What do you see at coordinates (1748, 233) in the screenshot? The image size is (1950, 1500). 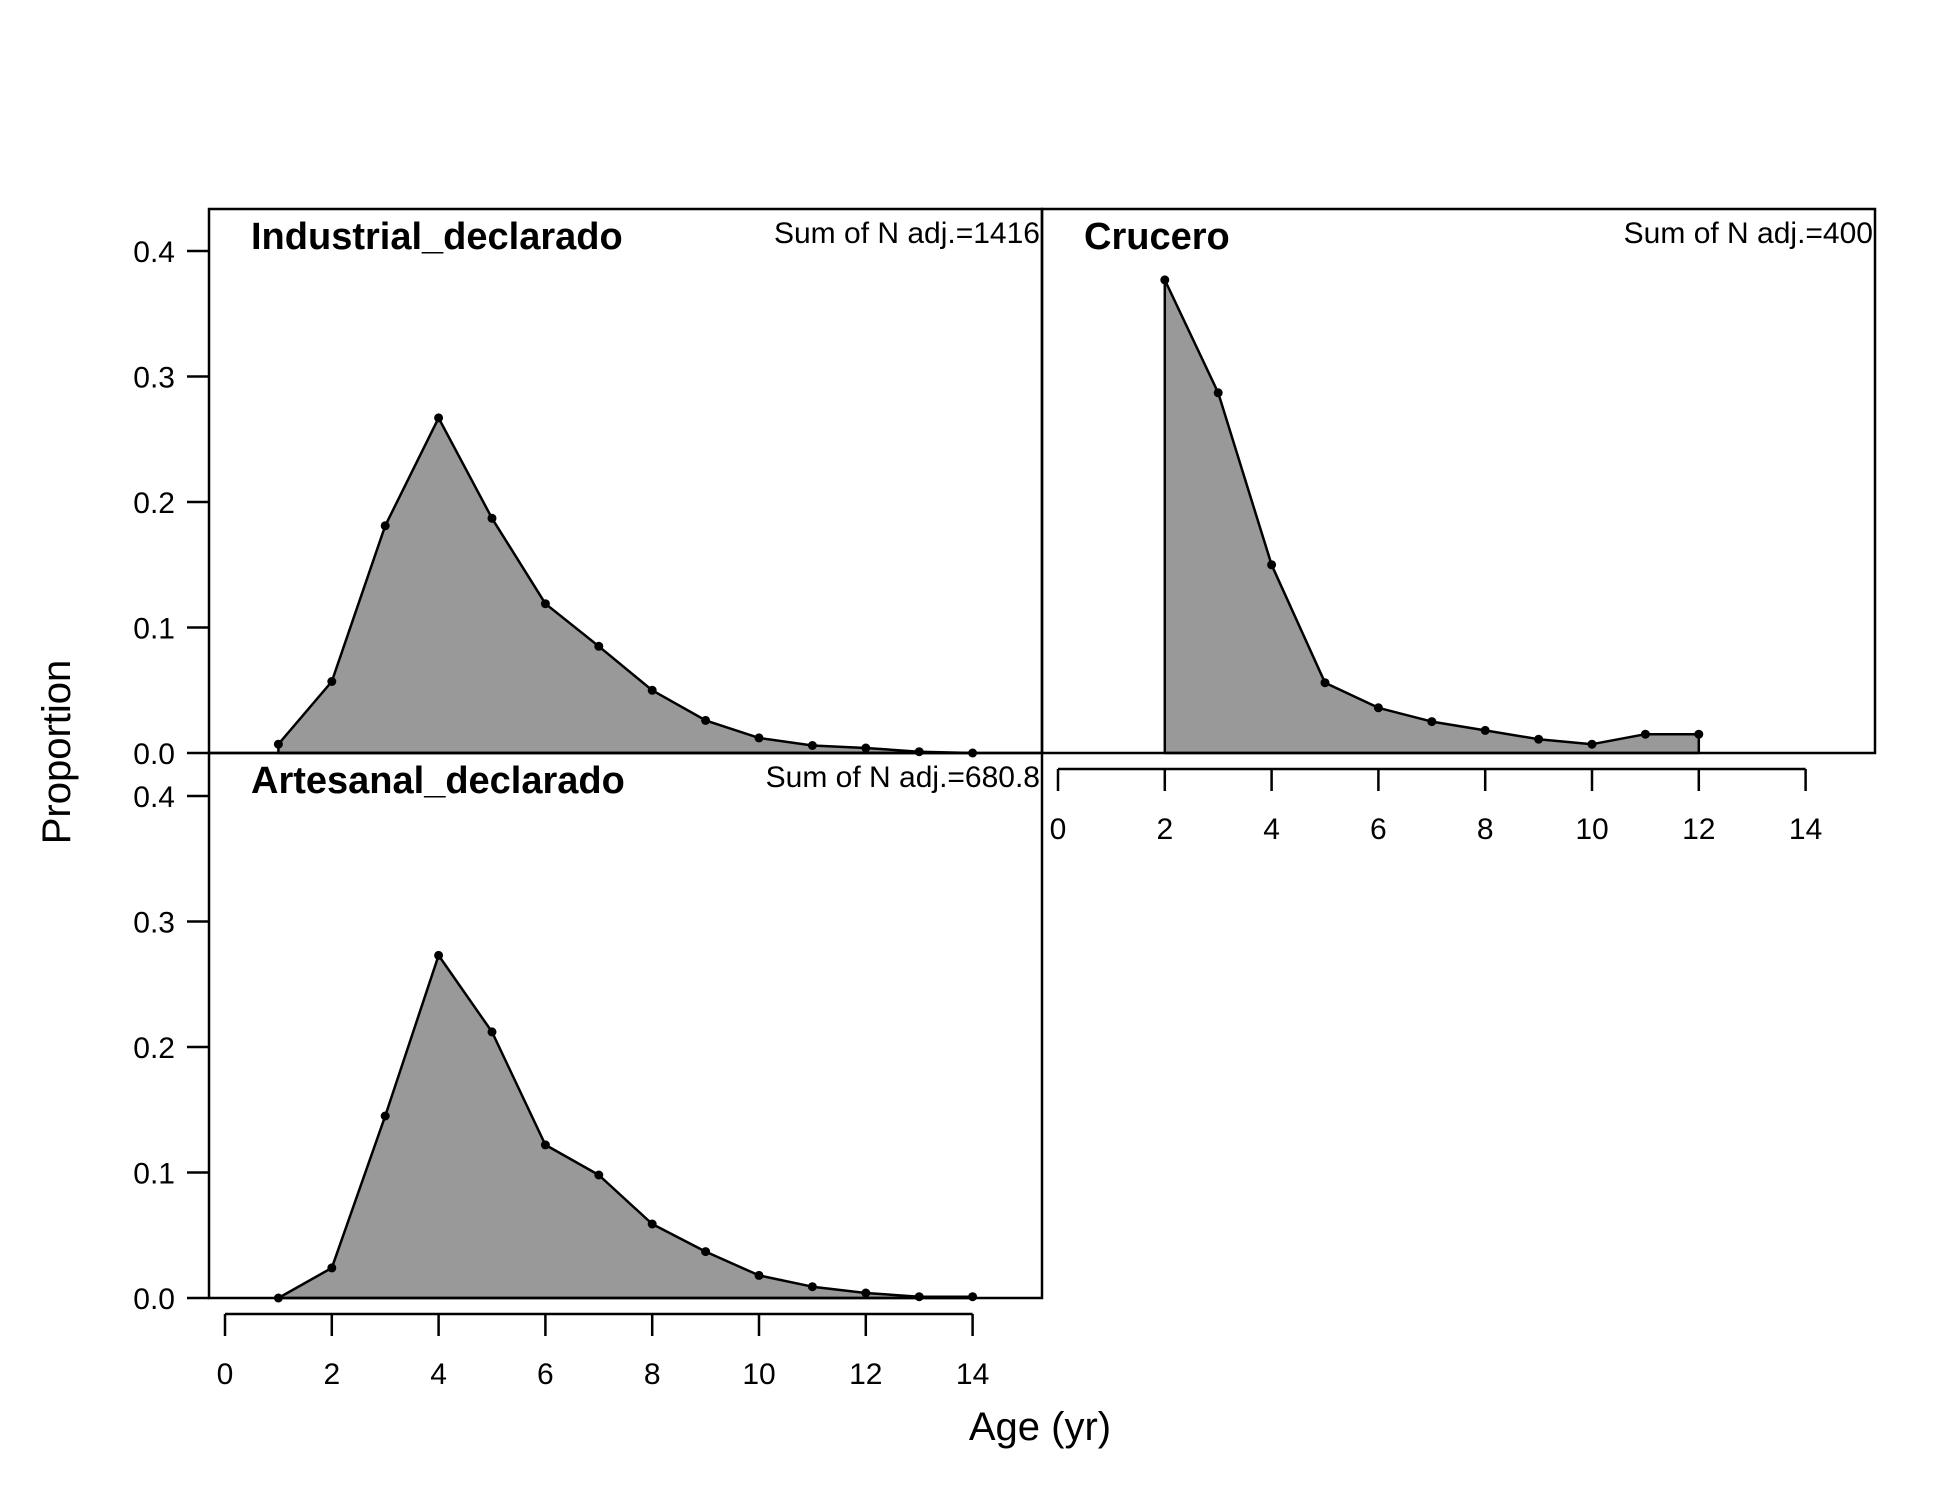 I see `panel-annotation: Sum of N adj.=400` at bounding box center [1748, 233].